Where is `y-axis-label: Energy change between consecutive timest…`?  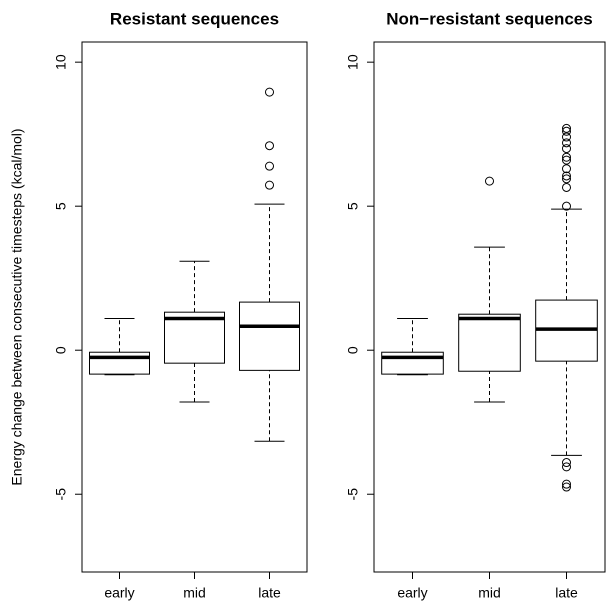
y-axis-label: Energy change between consecutive timest… is located at coordinates (17, 306).